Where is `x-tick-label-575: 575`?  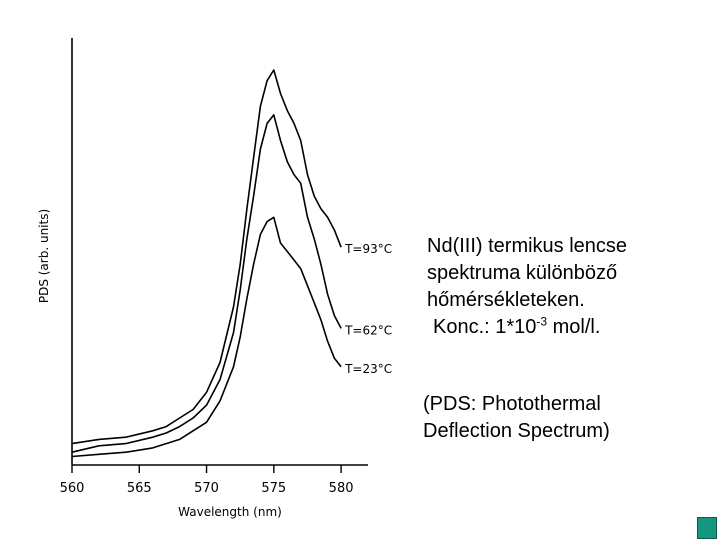
x-tick-label-575: 575 is located at coordinates (273, 488).